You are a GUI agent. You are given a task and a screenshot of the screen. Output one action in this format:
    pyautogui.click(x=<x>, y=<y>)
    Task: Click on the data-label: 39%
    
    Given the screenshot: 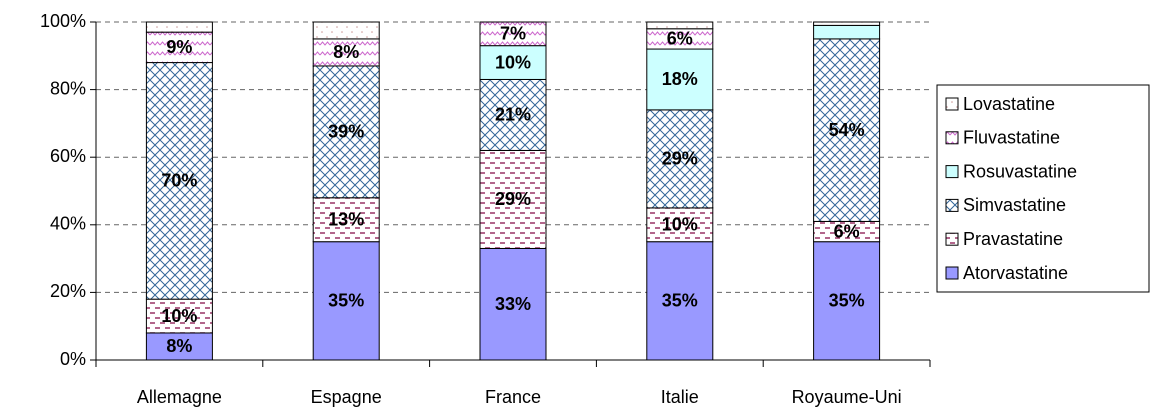 What is the action you would take?
    pyautogui.click(x=346, y=132)
    